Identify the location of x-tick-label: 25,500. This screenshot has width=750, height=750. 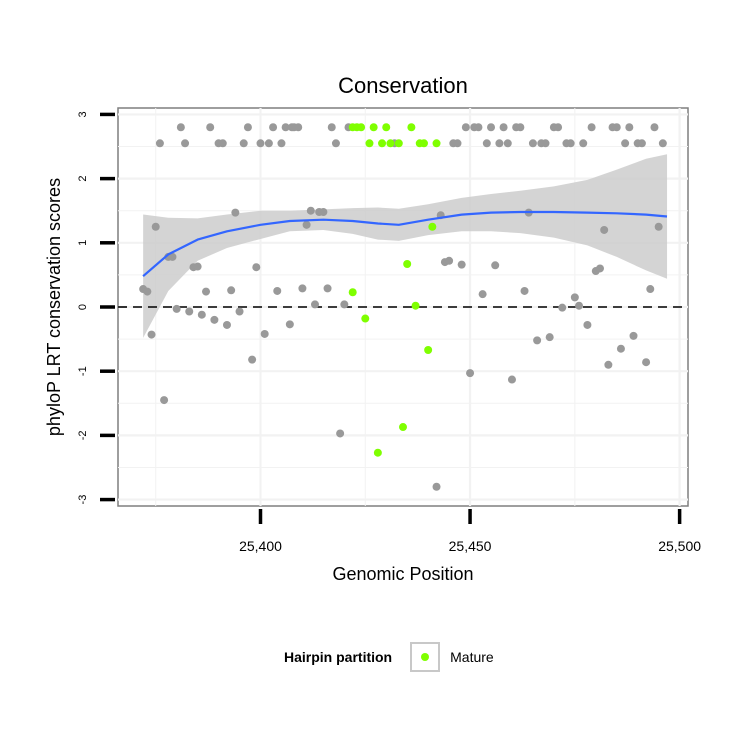
(679, 546).